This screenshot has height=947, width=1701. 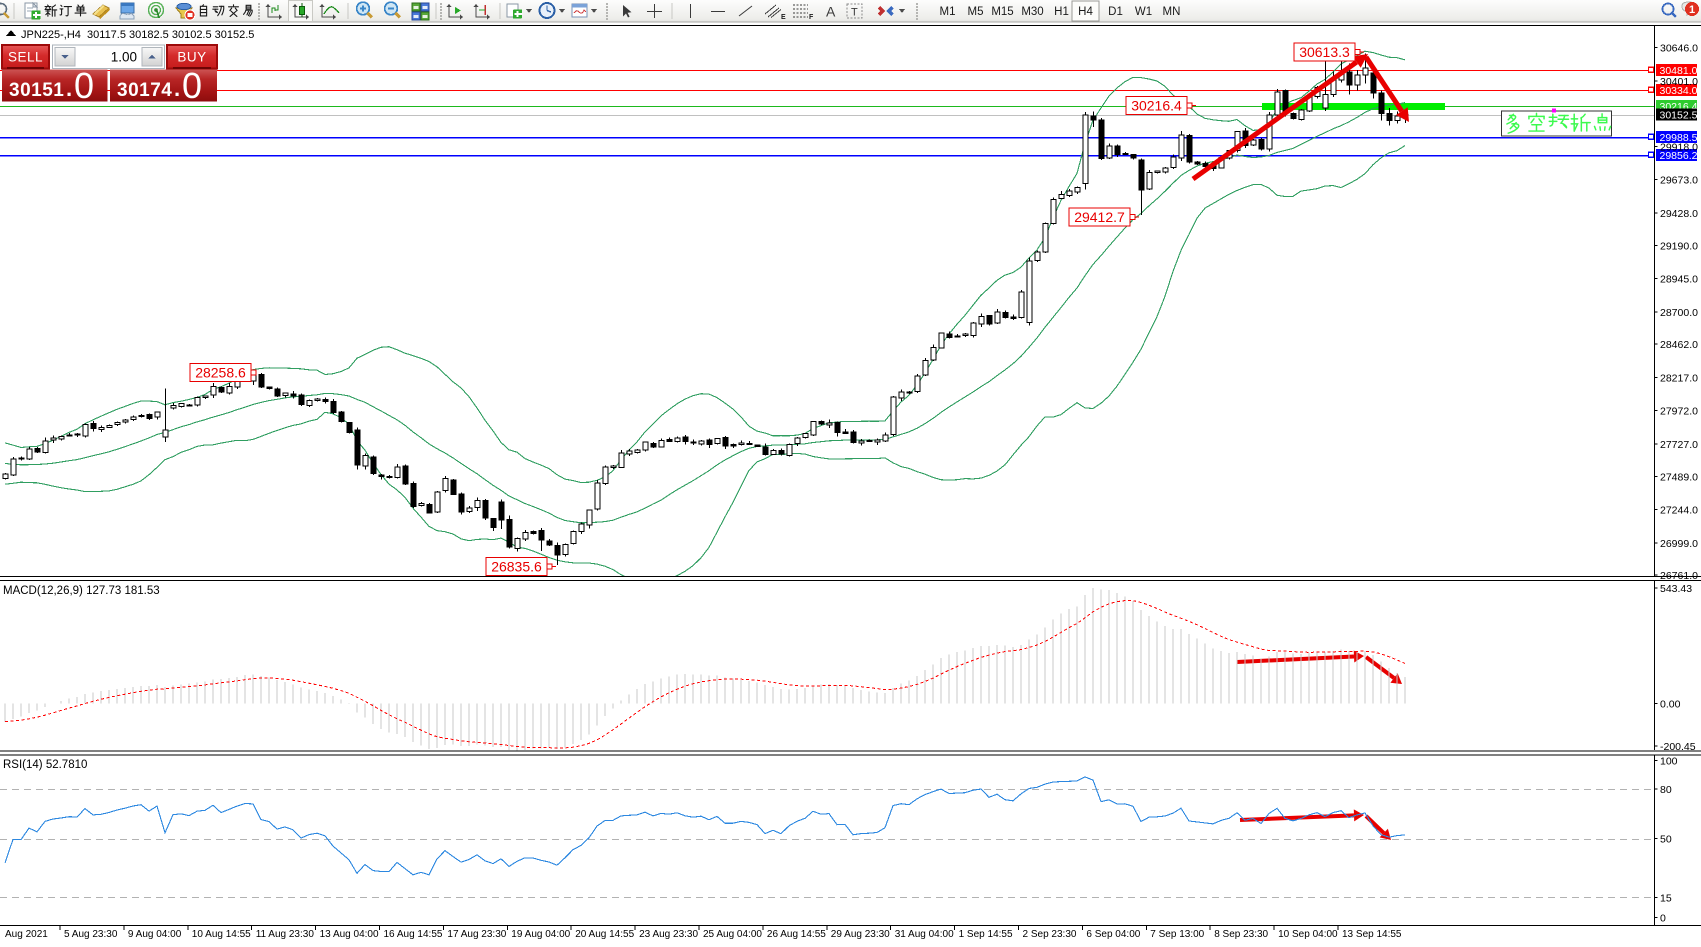 I want to click on svg-text: 17 Aug 23:30, so click(x=476, y=934).